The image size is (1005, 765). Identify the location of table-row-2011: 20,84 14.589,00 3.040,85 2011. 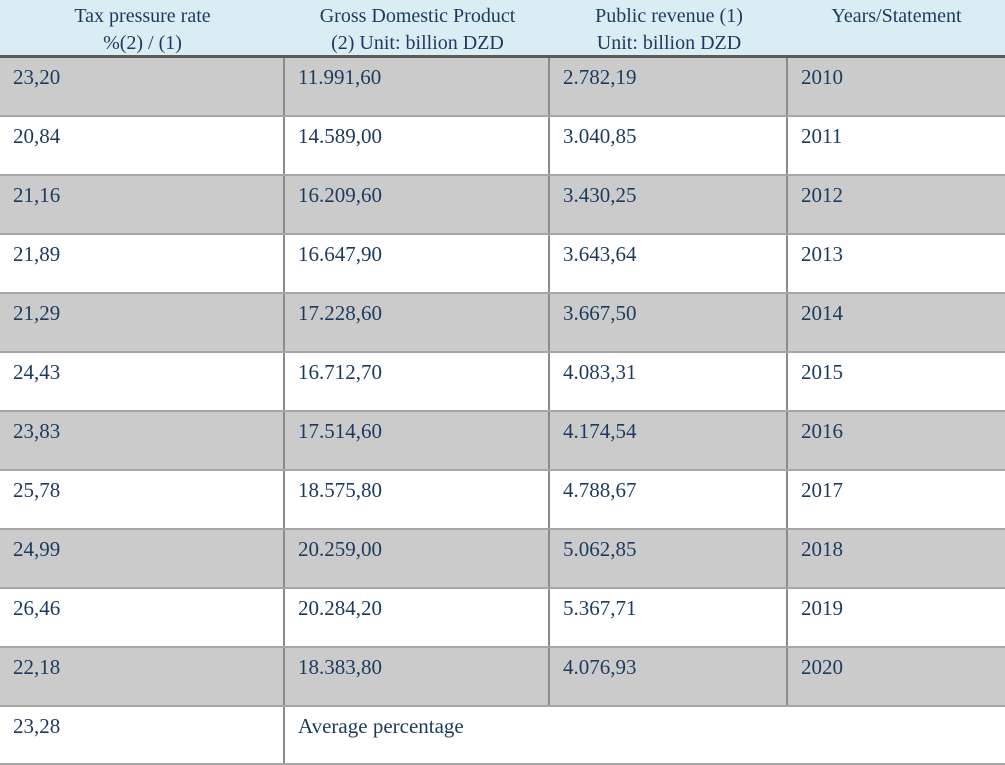
(502, 146).